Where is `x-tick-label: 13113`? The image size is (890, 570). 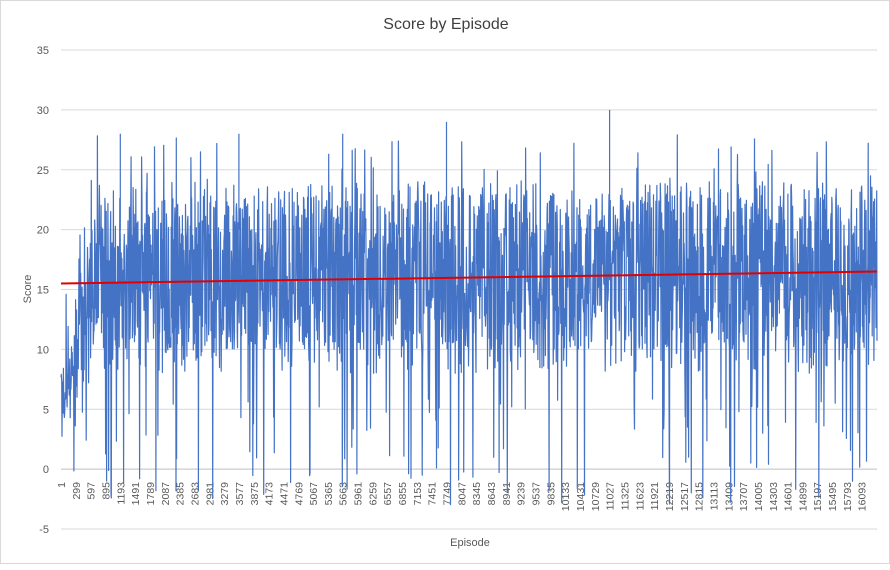 x-tick-label: 13113 is located at coordinates (714, 496).